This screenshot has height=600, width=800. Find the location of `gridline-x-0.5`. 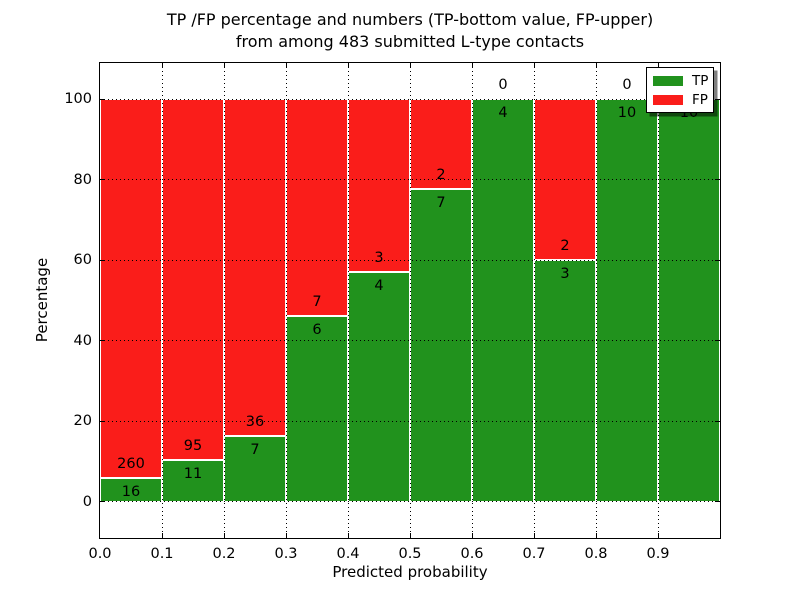

gridline-x-0.5 is located at coordinates (410, 300).